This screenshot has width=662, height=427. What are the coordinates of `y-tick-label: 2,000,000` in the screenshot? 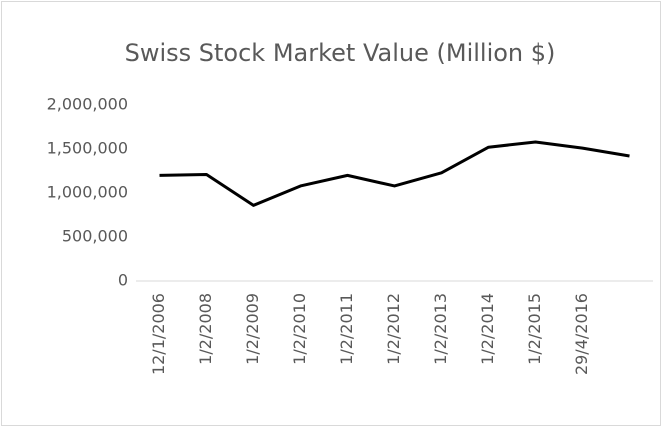 It's located at (87, 104).